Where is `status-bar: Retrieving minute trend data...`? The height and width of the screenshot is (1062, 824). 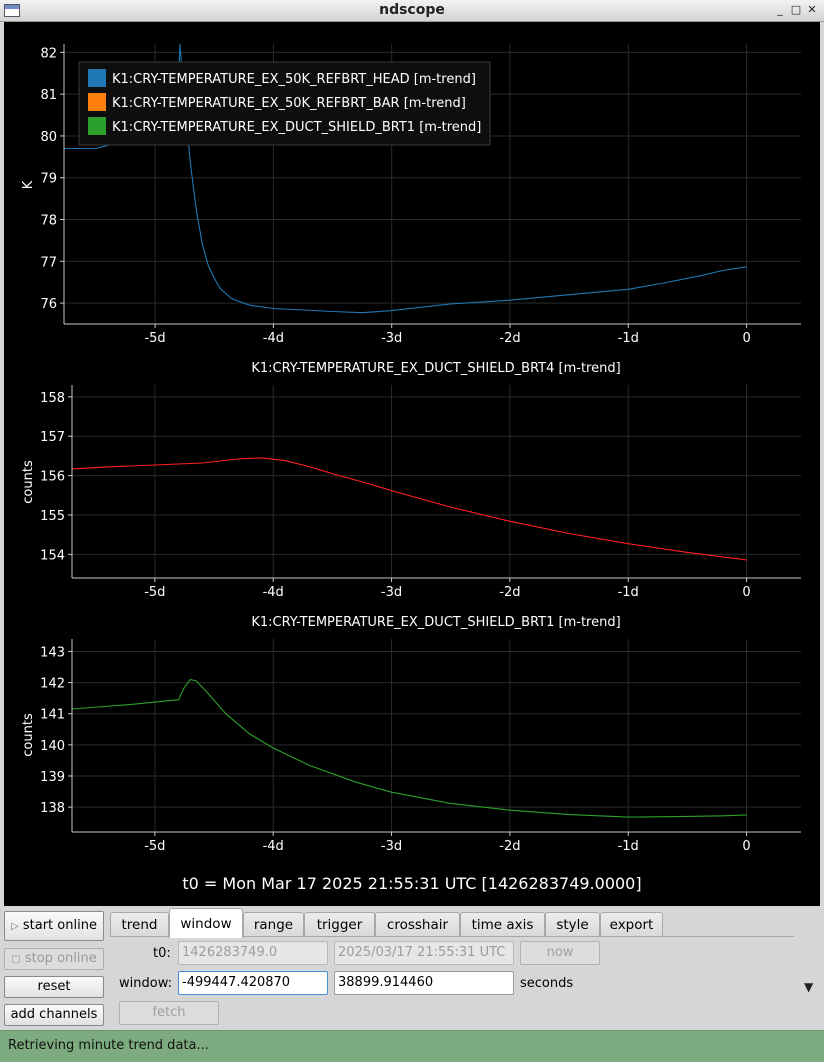
status-bar: Retrieving minute trend data... is located at coordinates (412, 1046).